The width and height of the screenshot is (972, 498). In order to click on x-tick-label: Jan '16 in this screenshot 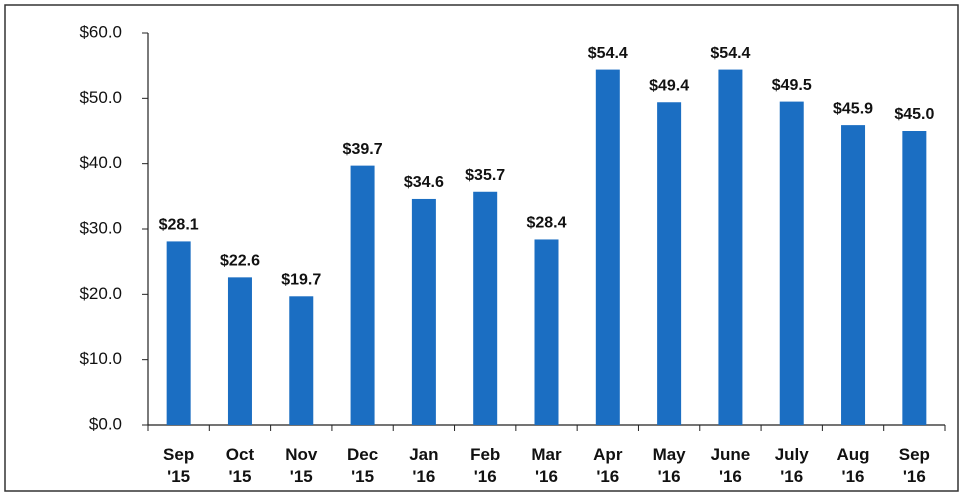, I will do `click(424, 465)`.